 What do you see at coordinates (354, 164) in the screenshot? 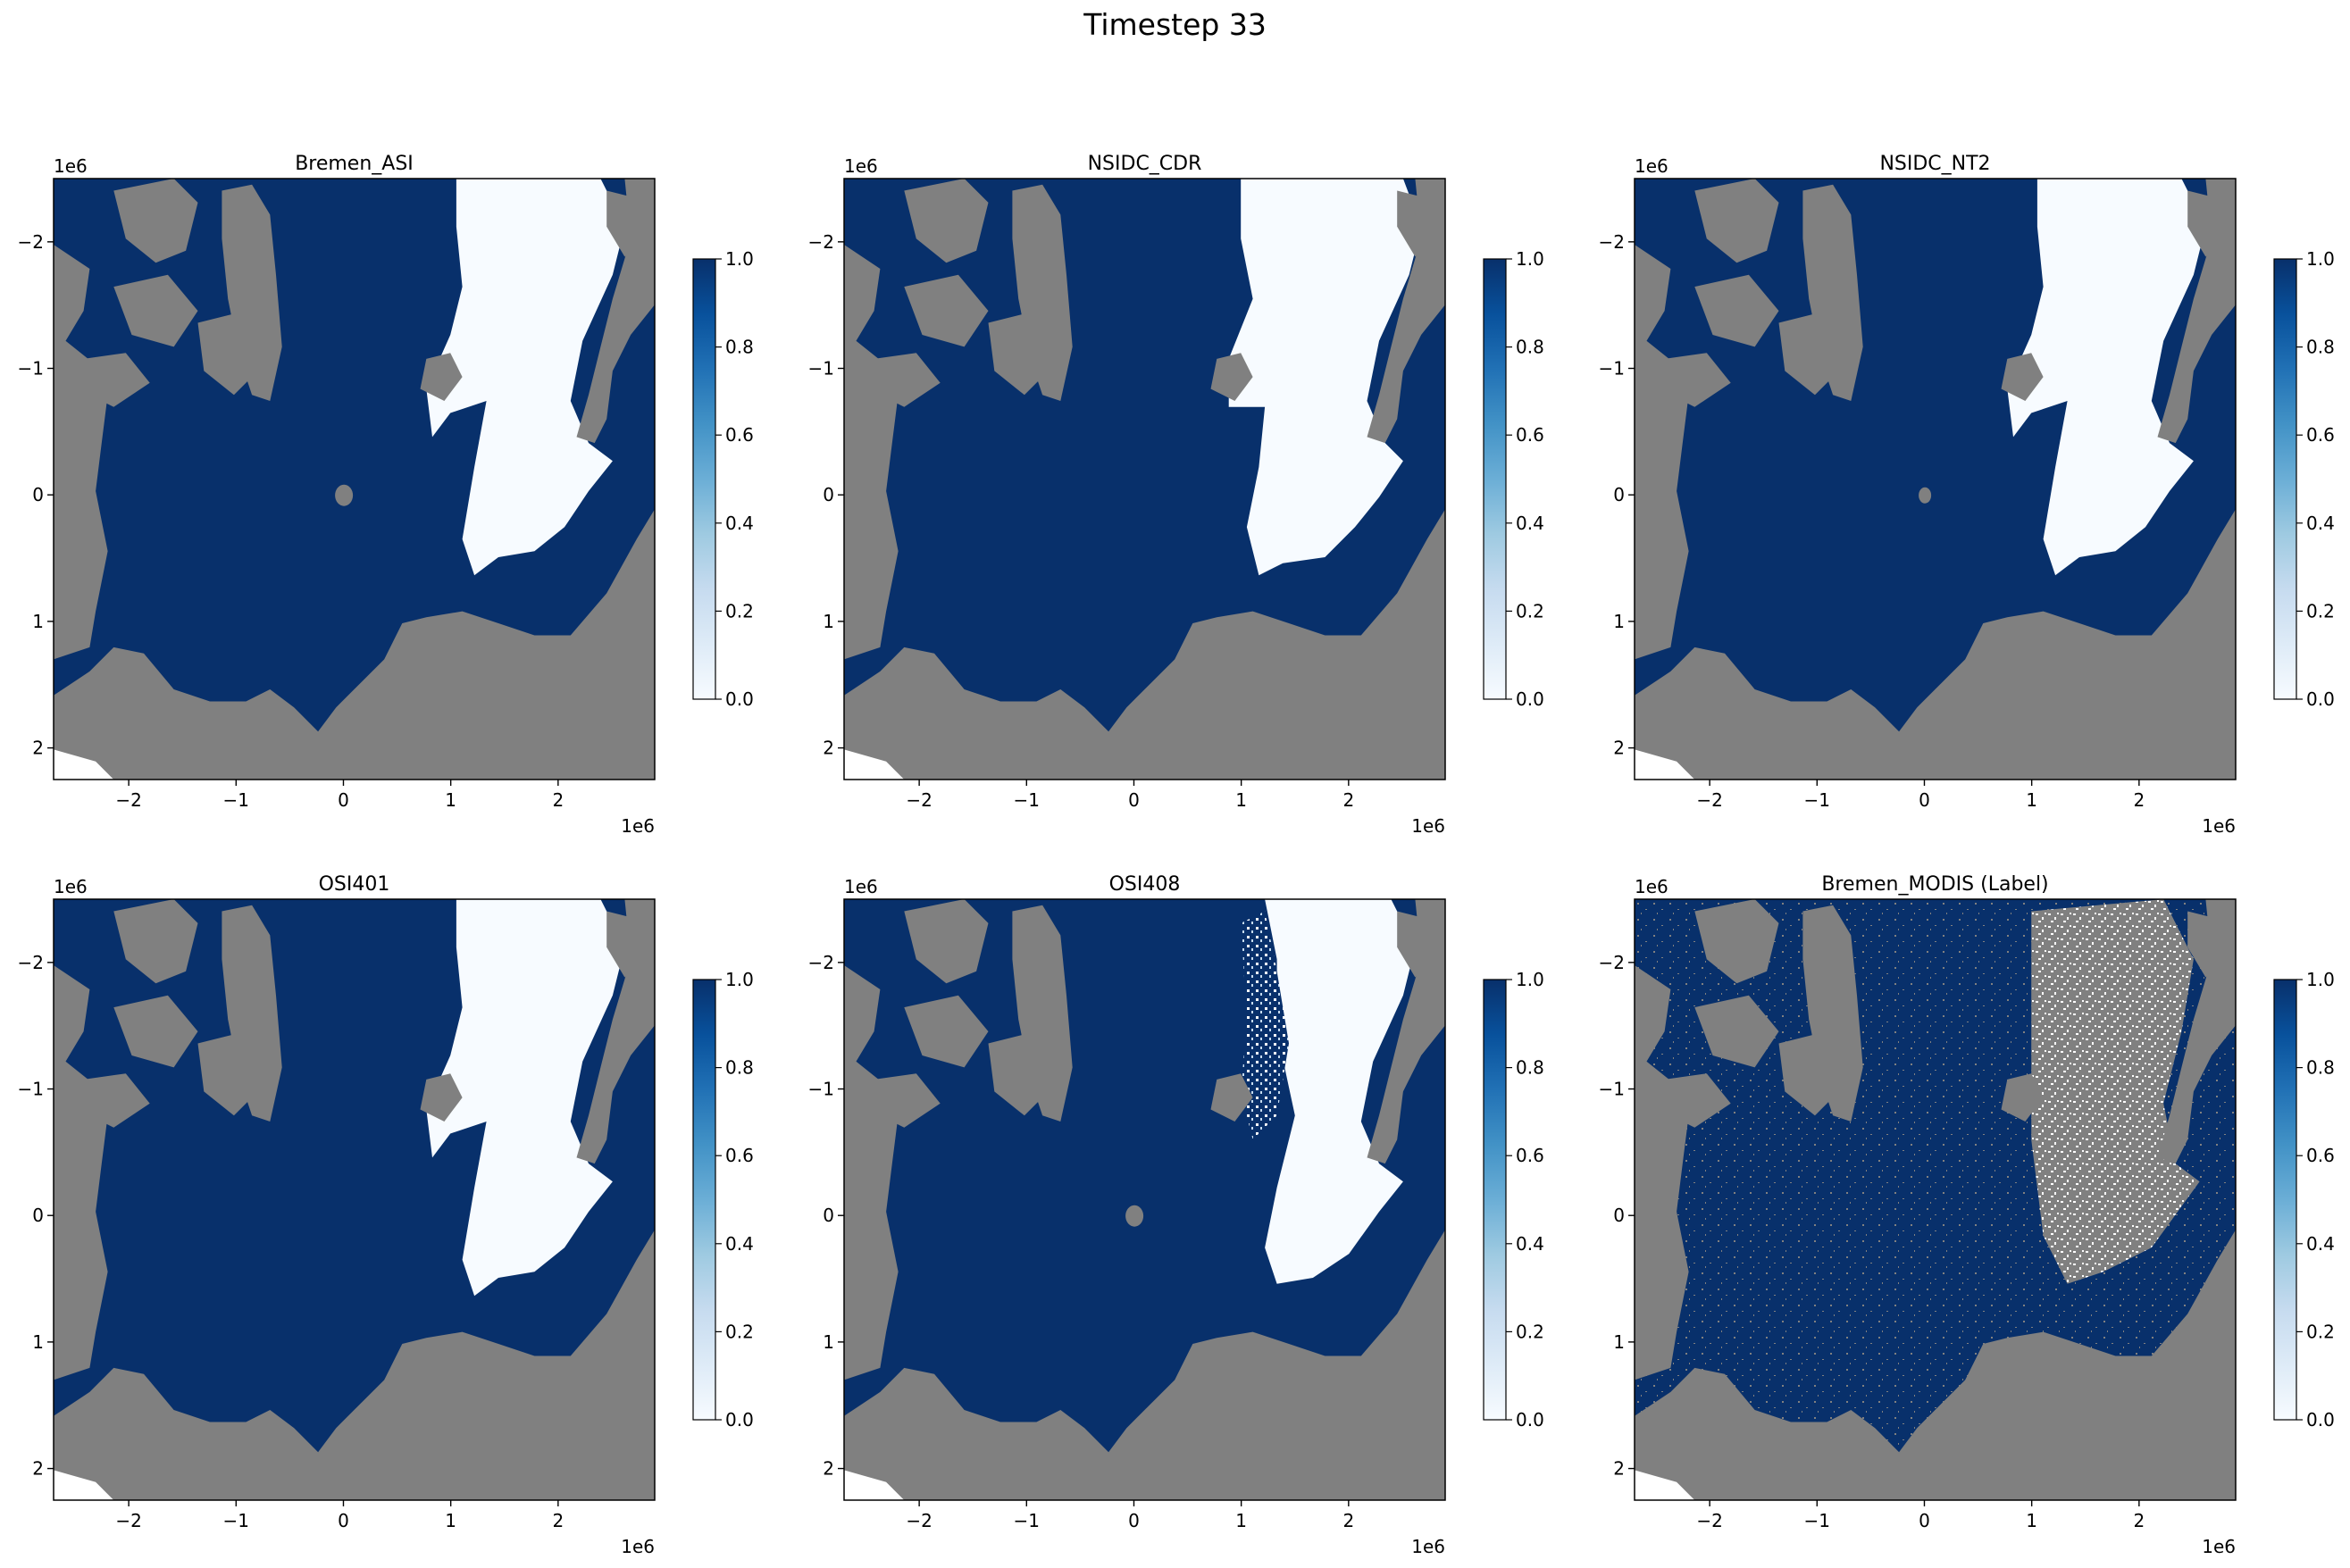
I see `panel-title: Bremen_ASI` at bounding box center [354, 164].